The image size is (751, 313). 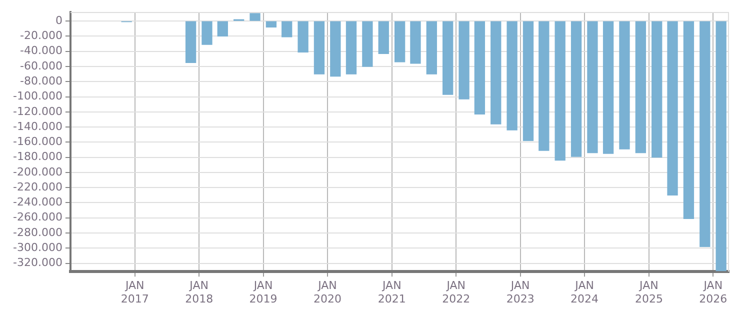 I want to click on x-tick-label: JAN 2023, so click(x=520, y=292).